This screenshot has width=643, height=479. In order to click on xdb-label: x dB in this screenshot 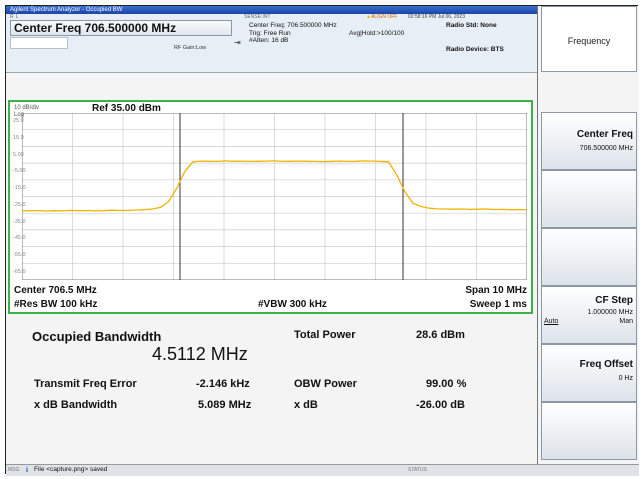, I will do `click(306, 405)`.